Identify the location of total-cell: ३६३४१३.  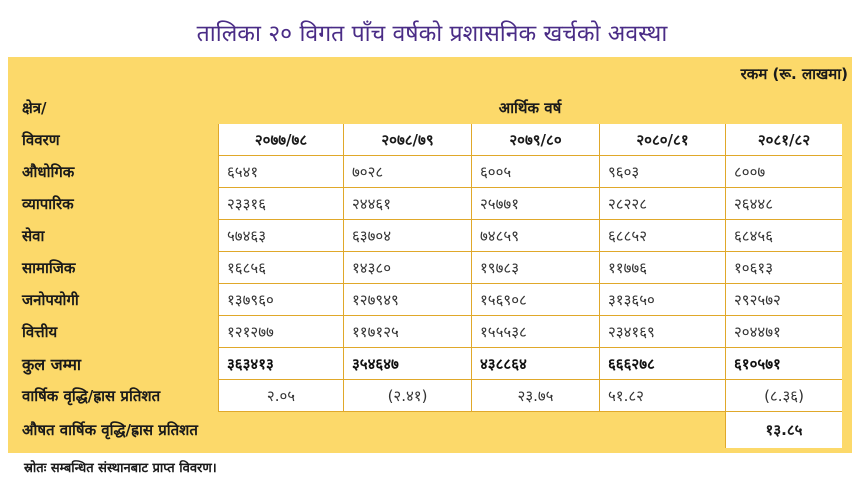
(280, 364).